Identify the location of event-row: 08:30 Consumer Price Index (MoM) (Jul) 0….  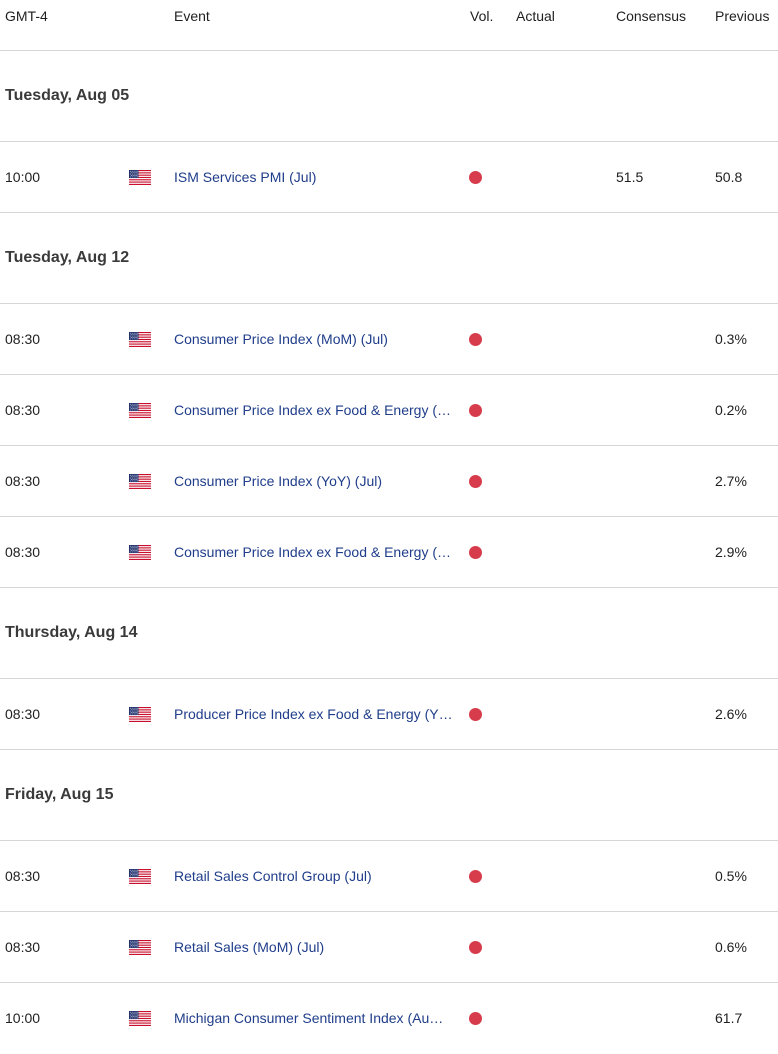
(389, 339).